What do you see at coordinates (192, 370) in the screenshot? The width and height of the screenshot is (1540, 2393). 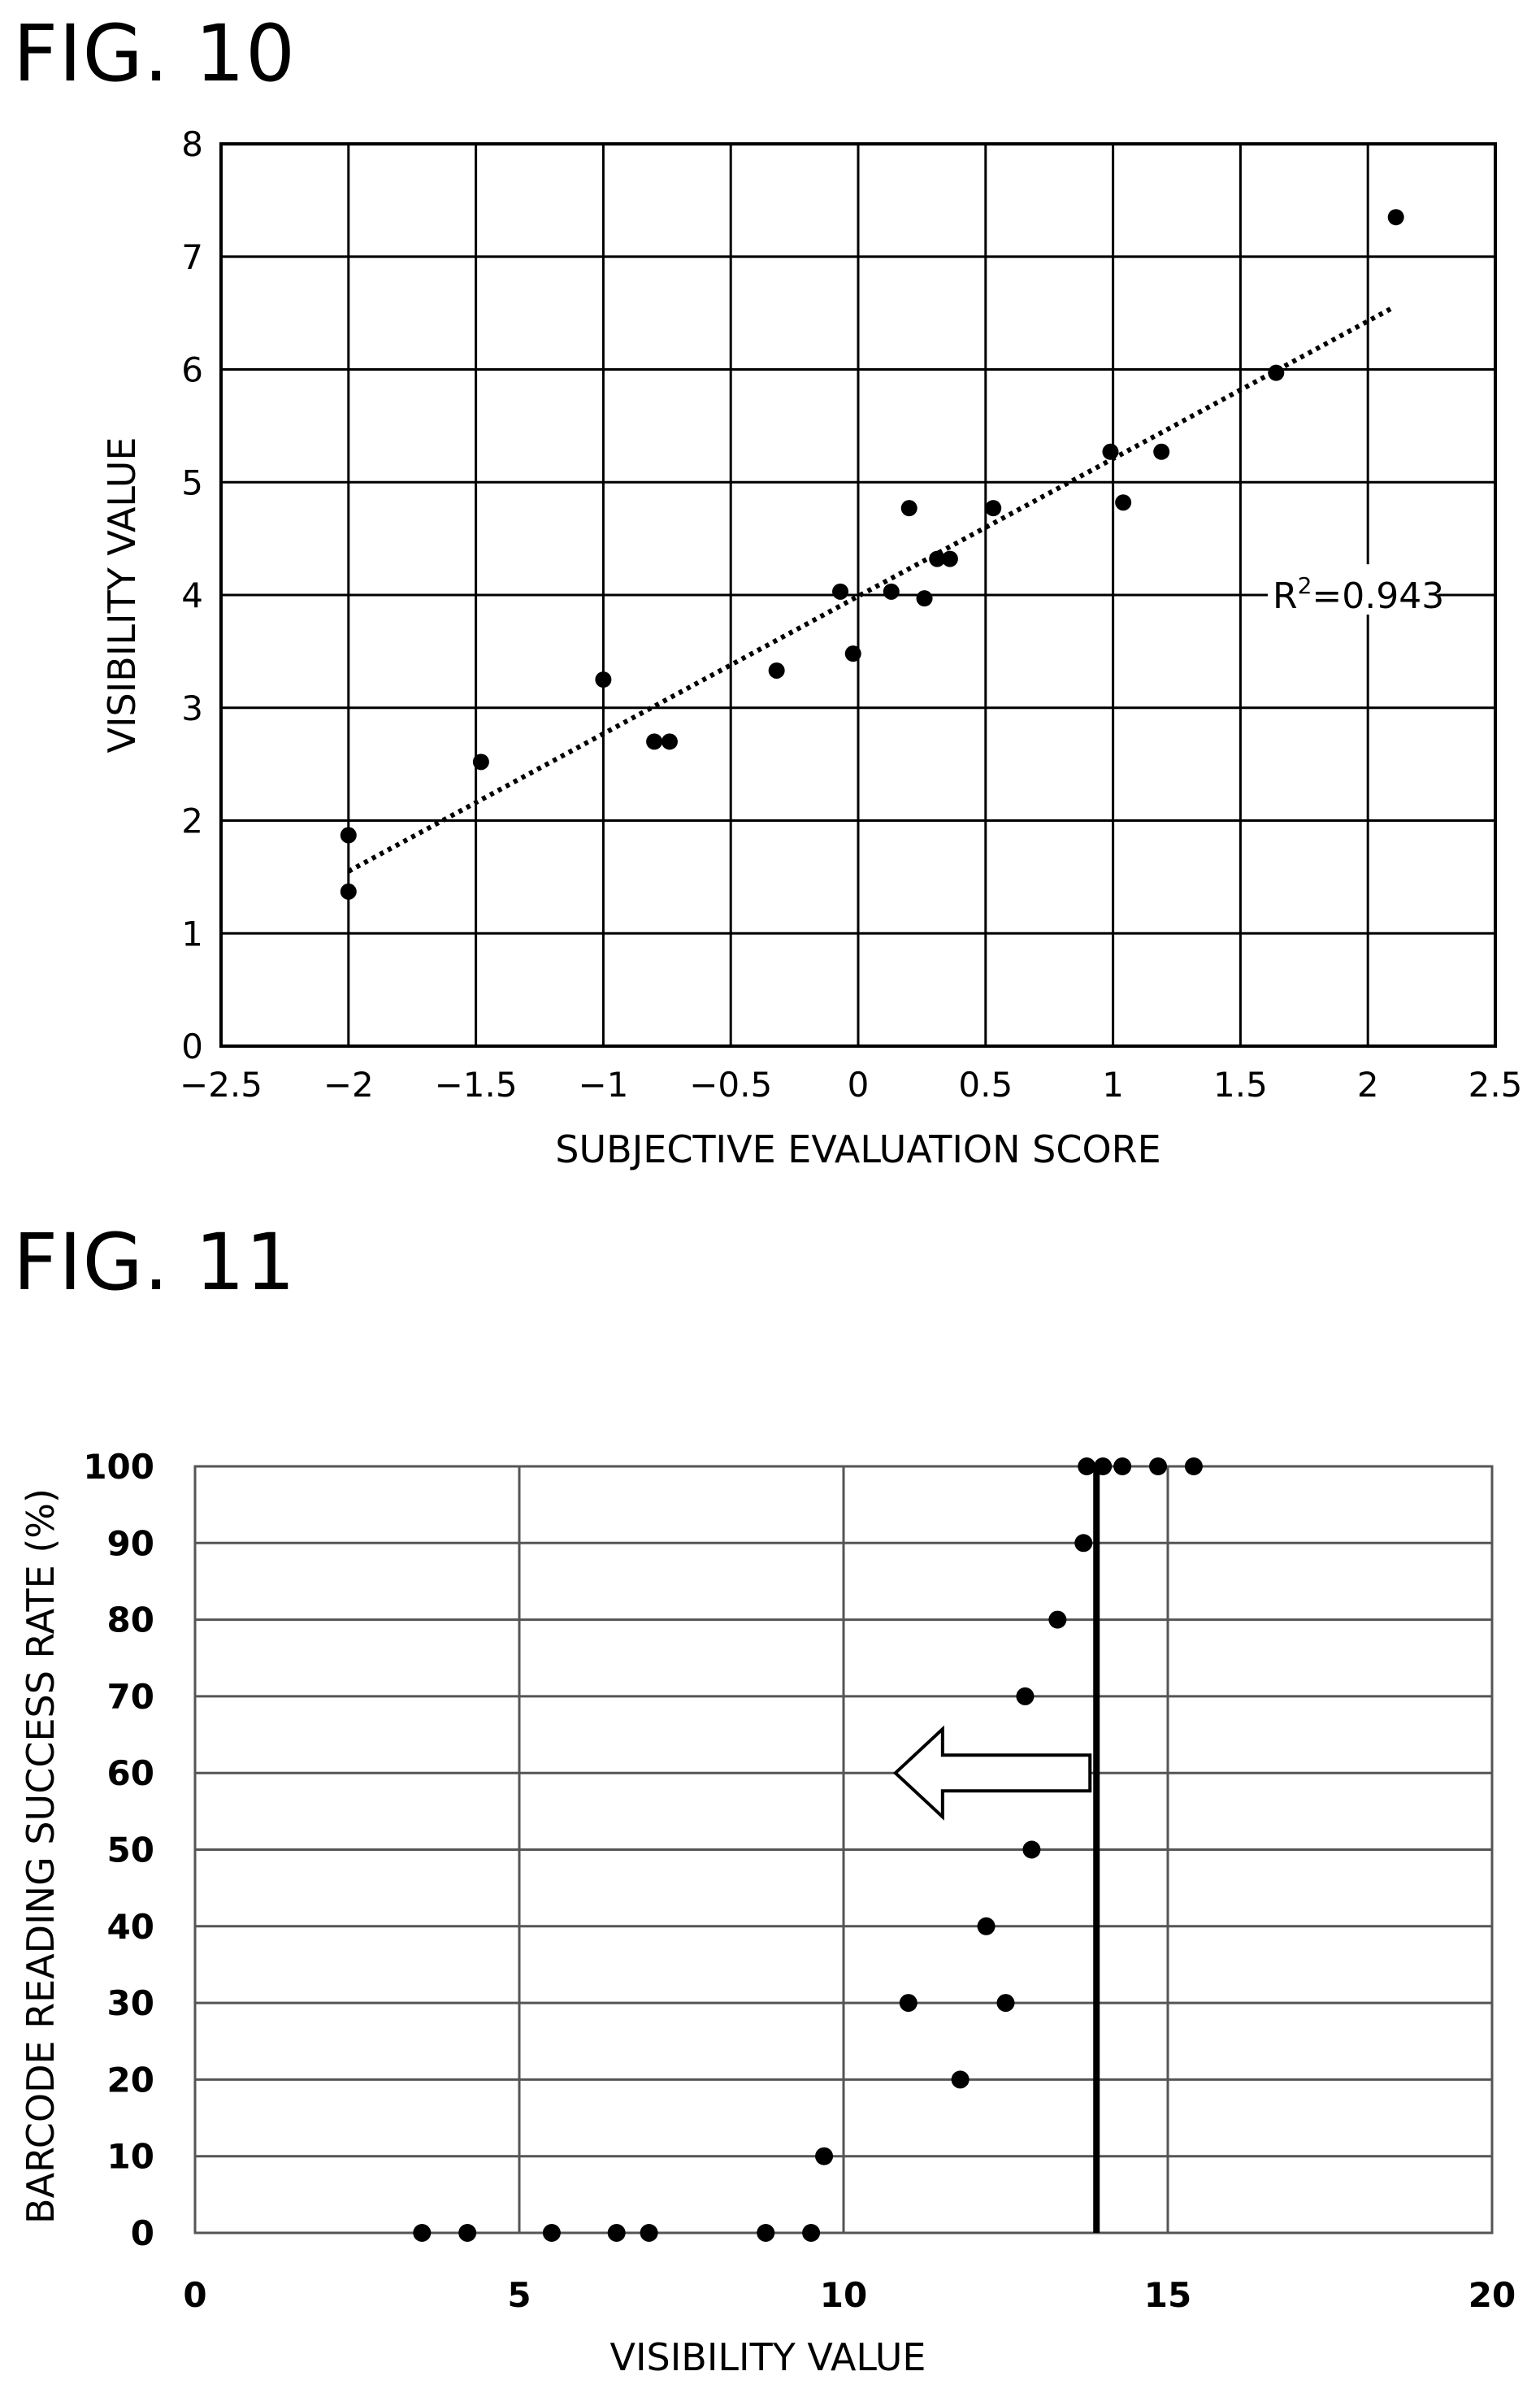 I see `fig10-y-tick-label: 6` at bounding box center [192, 370].